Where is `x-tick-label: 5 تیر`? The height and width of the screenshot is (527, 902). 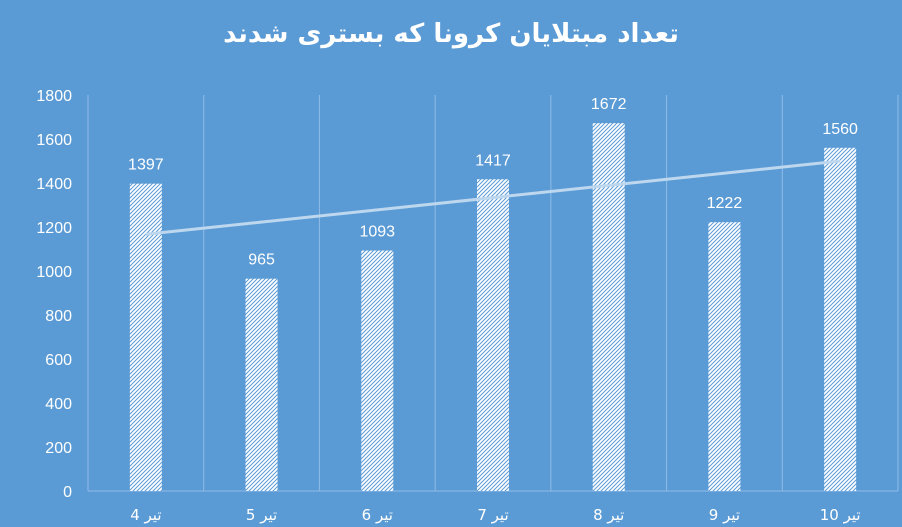
x-tick-label: 5 تیر is located at coordinates (261, 515).